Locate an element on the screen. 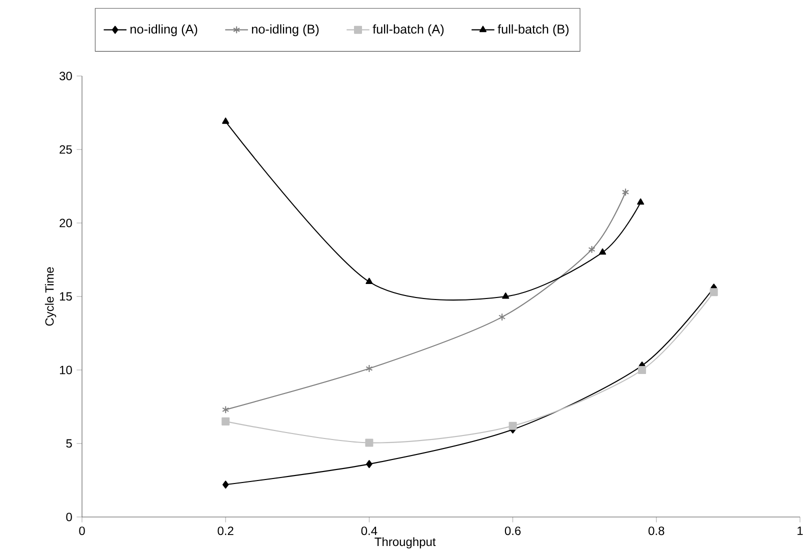  legend-label: no-idling (A) is located at coordinates (164, 30).